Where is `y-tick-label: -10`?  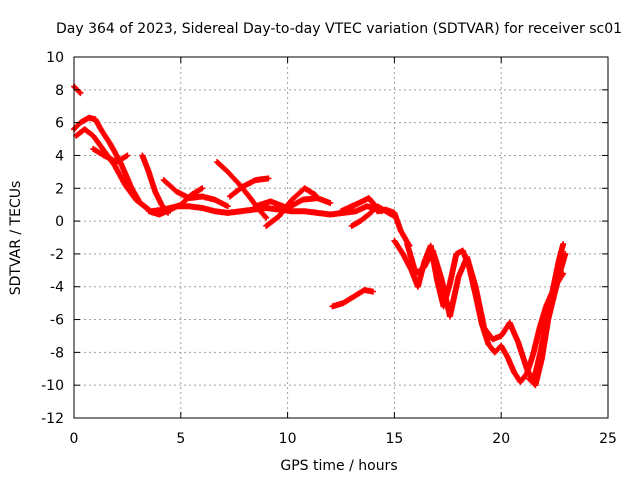
y-tick-label: -10 is located at coordinates (52, 386).